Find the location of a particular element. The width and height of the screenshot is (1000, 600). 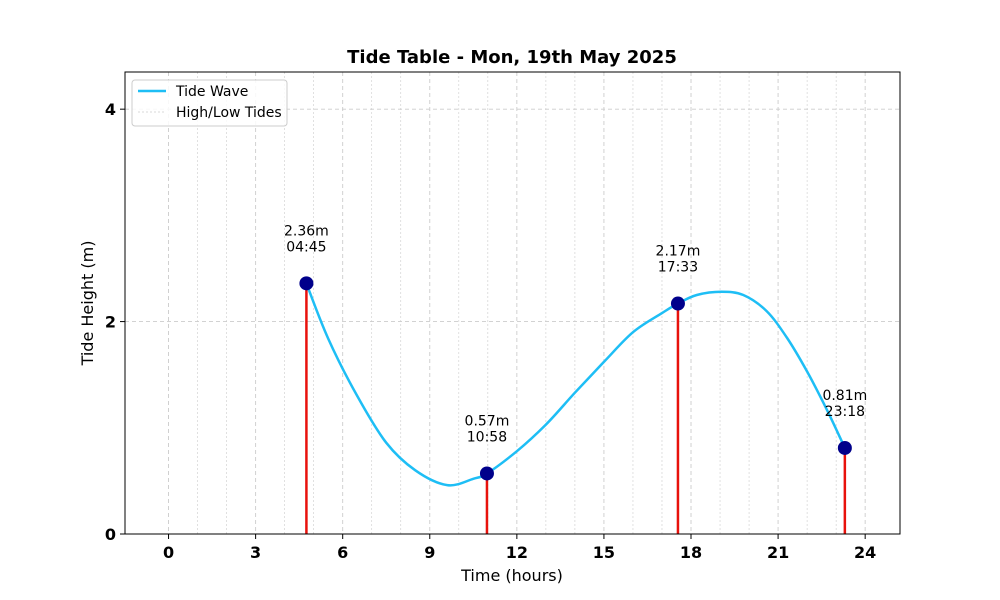

tide-height-label: 0.81m is located at coordinates (844, 396).